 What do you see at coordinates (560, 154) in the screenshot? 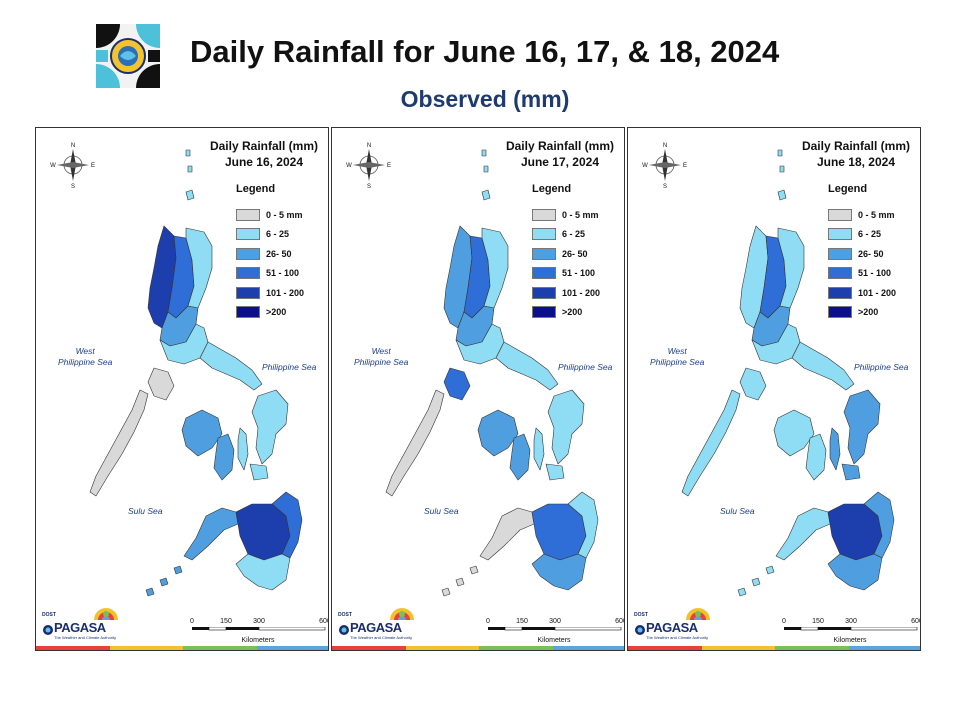
I see `panel-title: Daily Rainfall (mm) June 17, 2024` at bounding box center [560, 154].